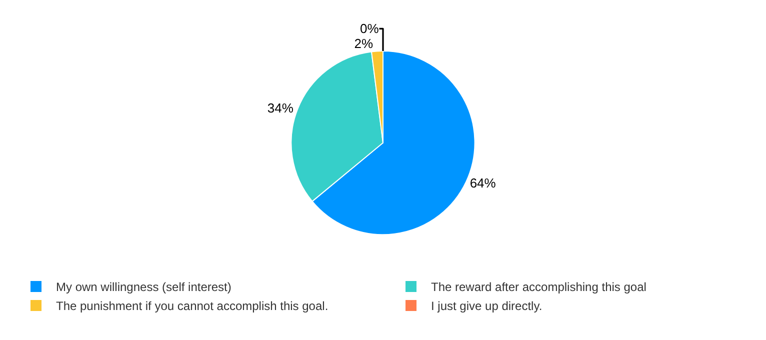  Describe the element at coordinates (280, 108) in the screenshot. I see `data-label: 34%` at that location.